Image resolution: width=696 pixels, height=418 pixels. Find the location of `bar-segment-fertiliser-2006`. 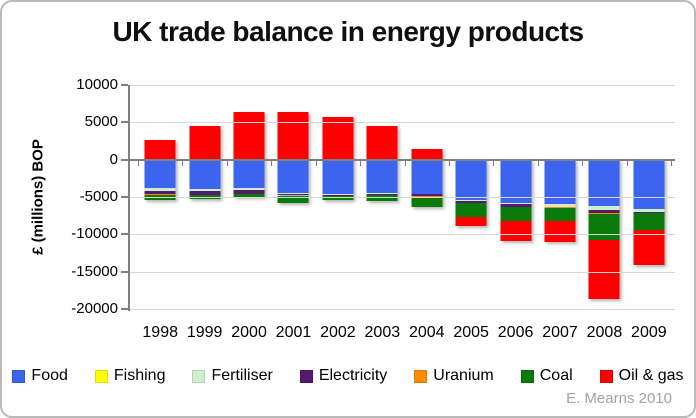

bar-segment-fertiliser-2006 is located at coordinates (516, 203).